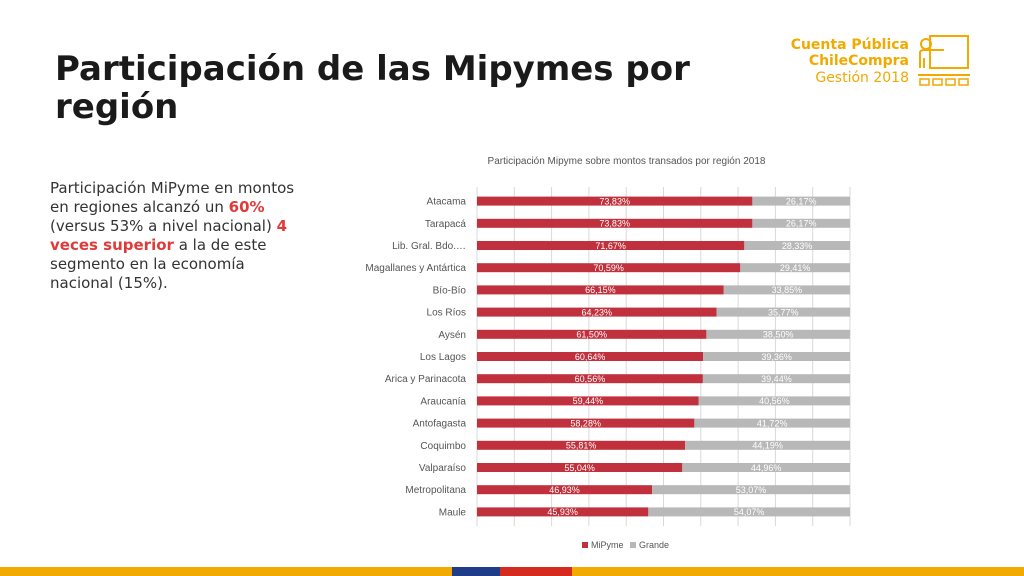 The height and width of the screenshot is (576, 1024). I want to click on data-label: 54,07%, so click(749, 512).